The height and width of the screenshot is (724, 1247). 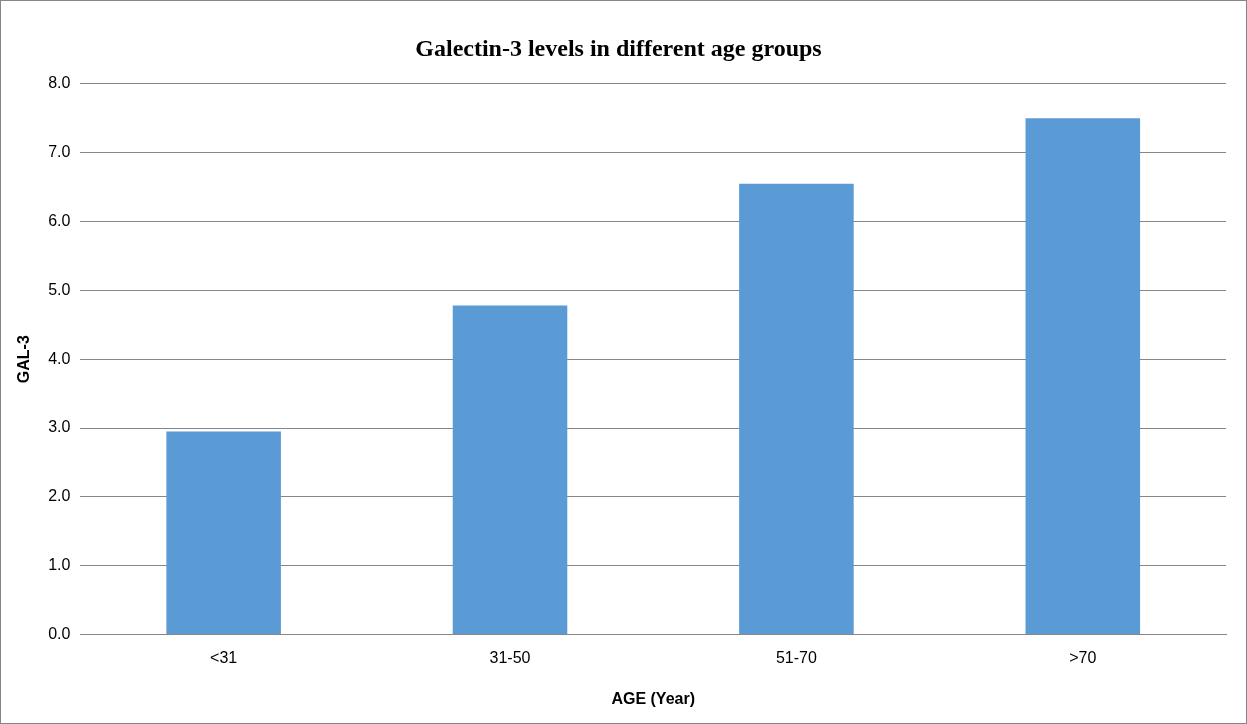 I want to click on chart-title: Galectin-3 levels in different age groups, so click(x=618, y=47).